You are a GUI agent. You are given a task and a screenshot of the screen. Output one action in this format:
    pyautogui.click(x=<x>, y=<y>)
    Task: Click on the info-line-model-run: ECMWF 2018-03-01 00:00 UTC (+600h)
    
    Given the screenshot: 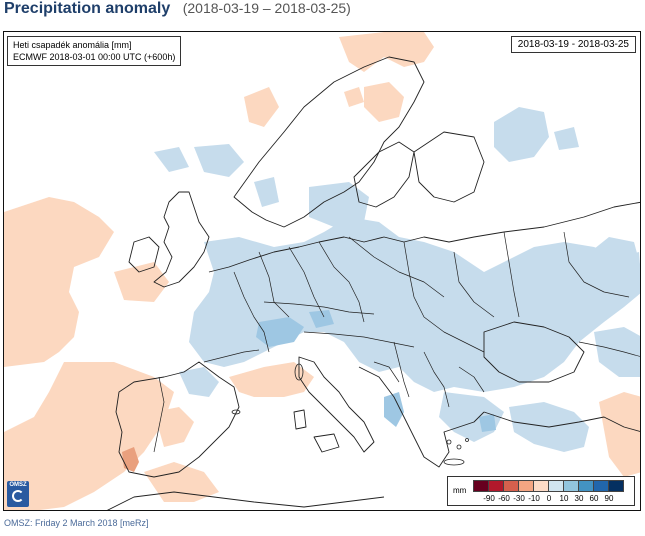 What is the action you would take?
    pyautogui.click(x=94, y=57)
    